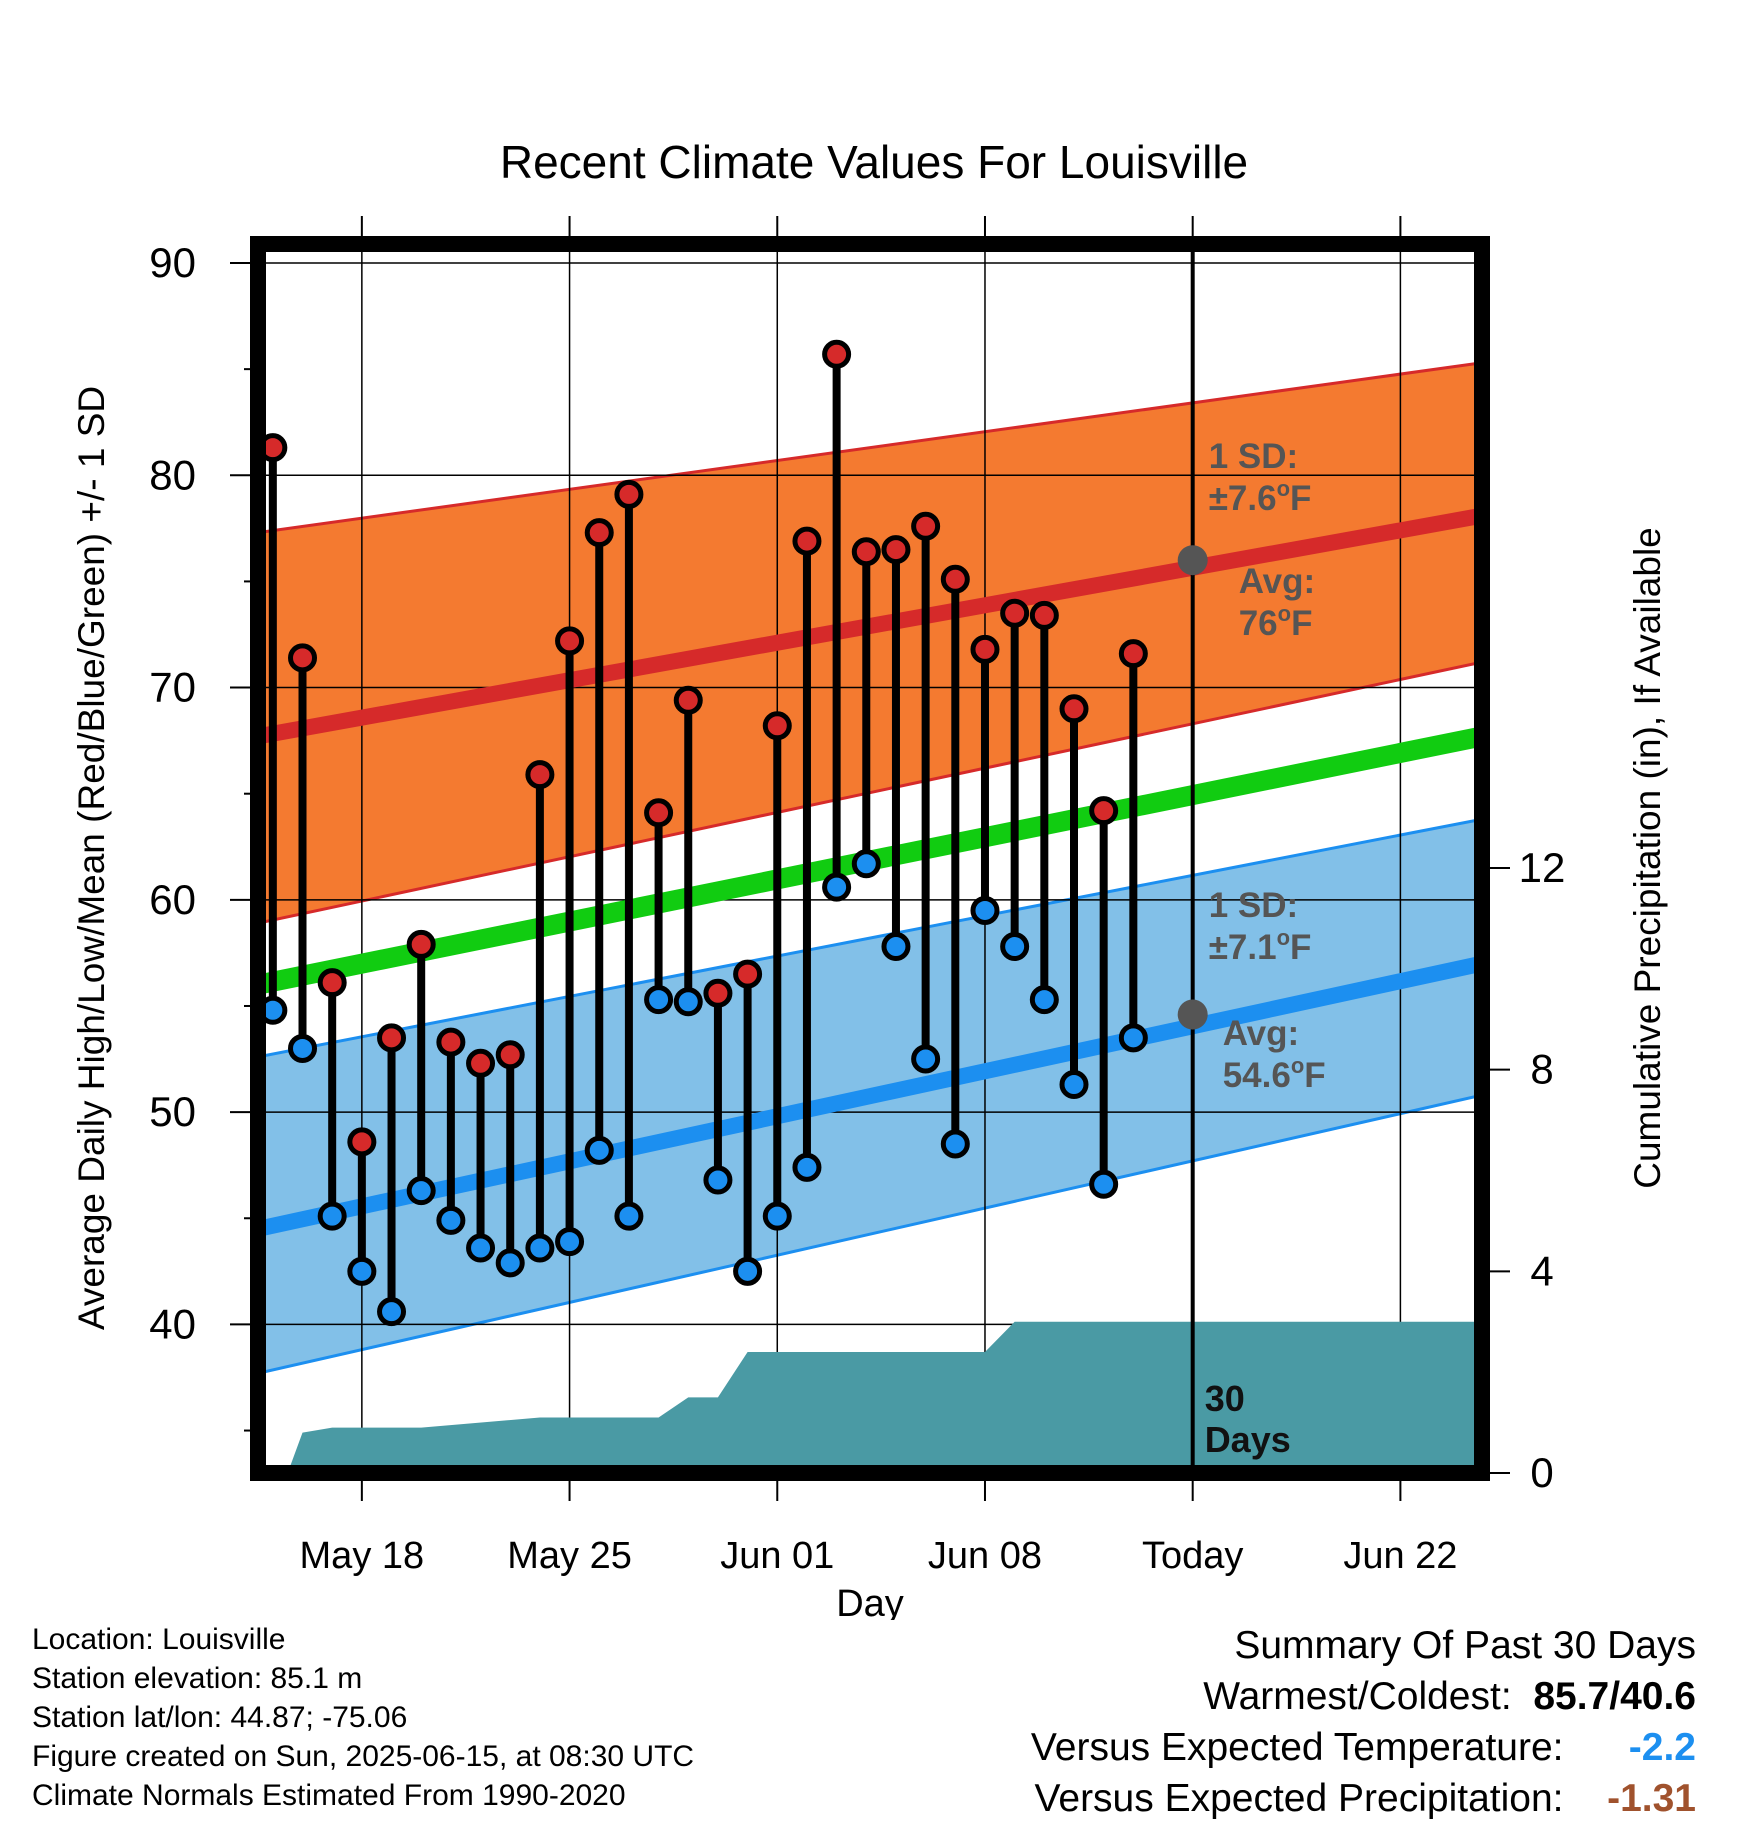  What do you see at coordinates (1541, 1472) in the screenshot?
I see `y2-tick-label-0: 0` at bounding box center [1541, 1472].